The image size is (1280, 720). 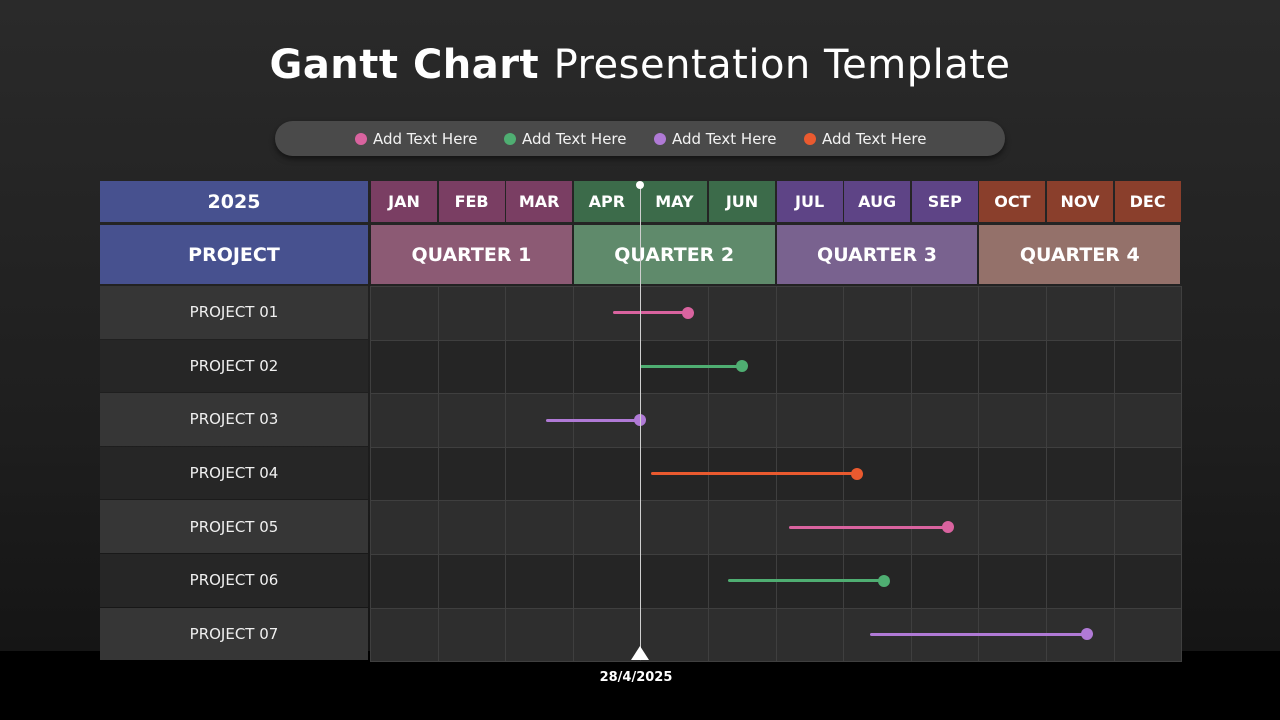 What do you see at coordinates (234, 201) in the screenshot?
I see `year-header: 2025` at bounding box center [234, 201].